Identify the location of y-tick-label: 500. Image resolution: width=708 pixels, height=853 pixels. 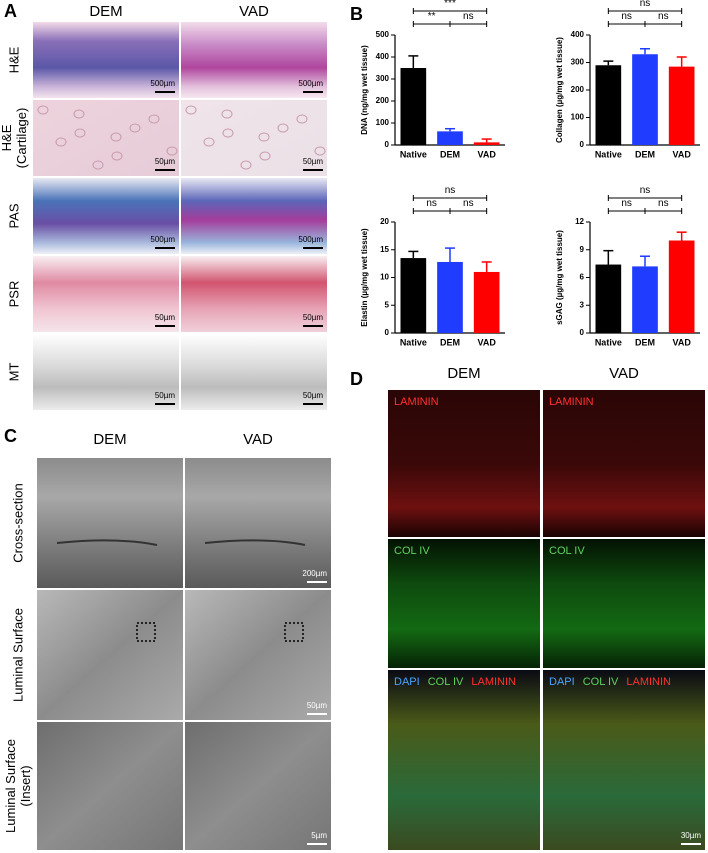
(383, 34).